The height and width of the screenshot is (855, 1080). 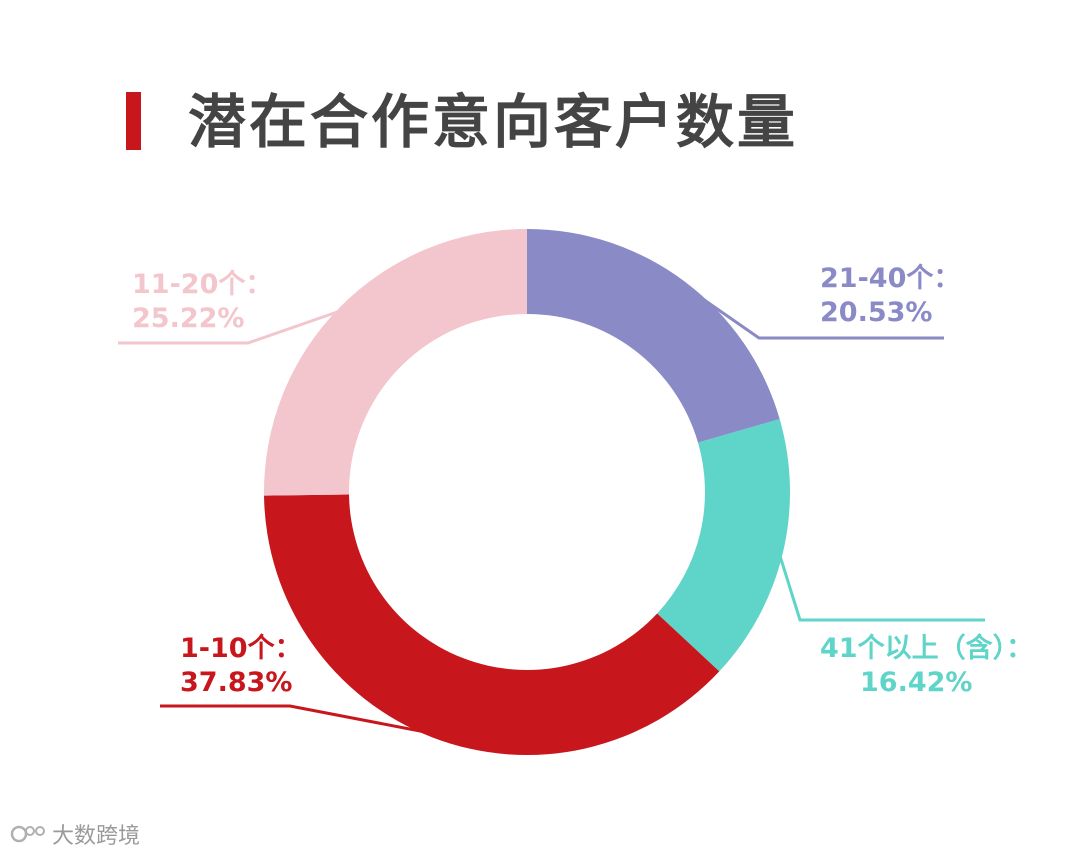 What do you see at coordinates (916, 682) in the screenshot?
I see `slice-percent: 16.42%` at bounding box center [916, 682].